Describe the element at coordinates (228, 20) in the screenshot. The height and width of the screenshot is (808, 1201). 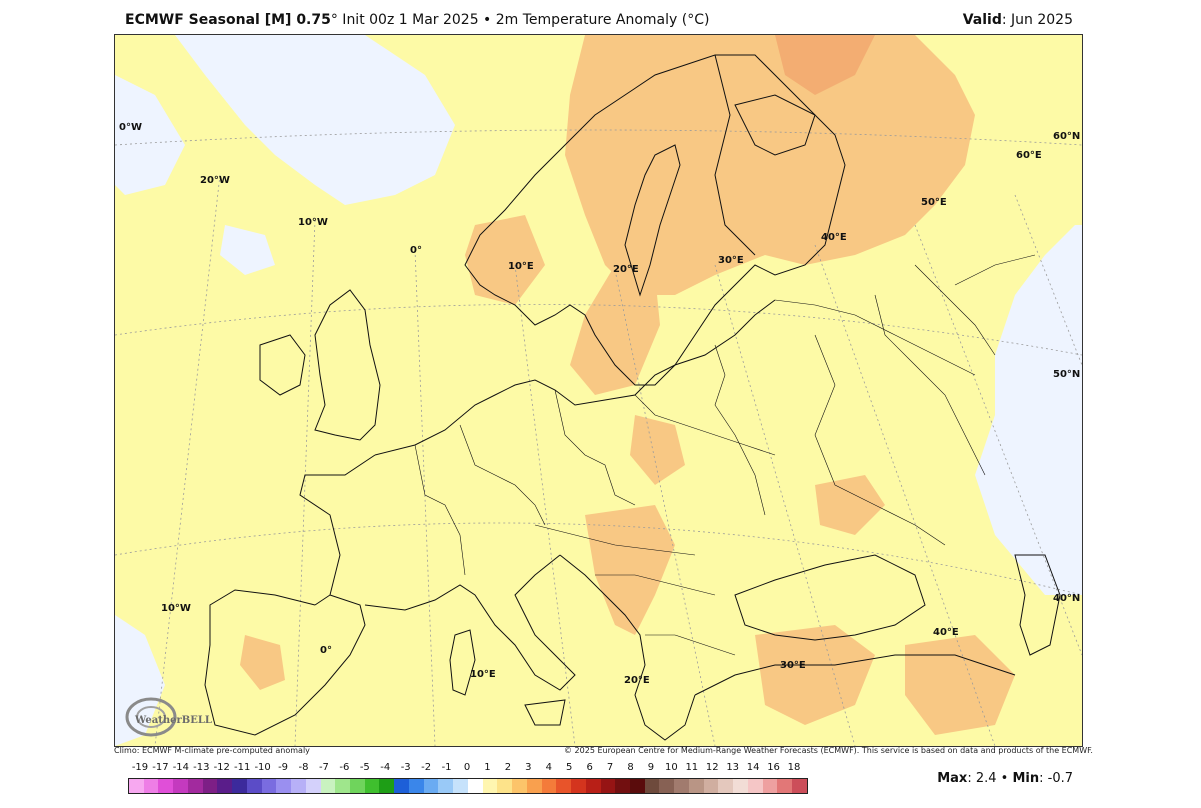
I see `title-model: ECMWF Seasonal [M] 0.75` at that location.